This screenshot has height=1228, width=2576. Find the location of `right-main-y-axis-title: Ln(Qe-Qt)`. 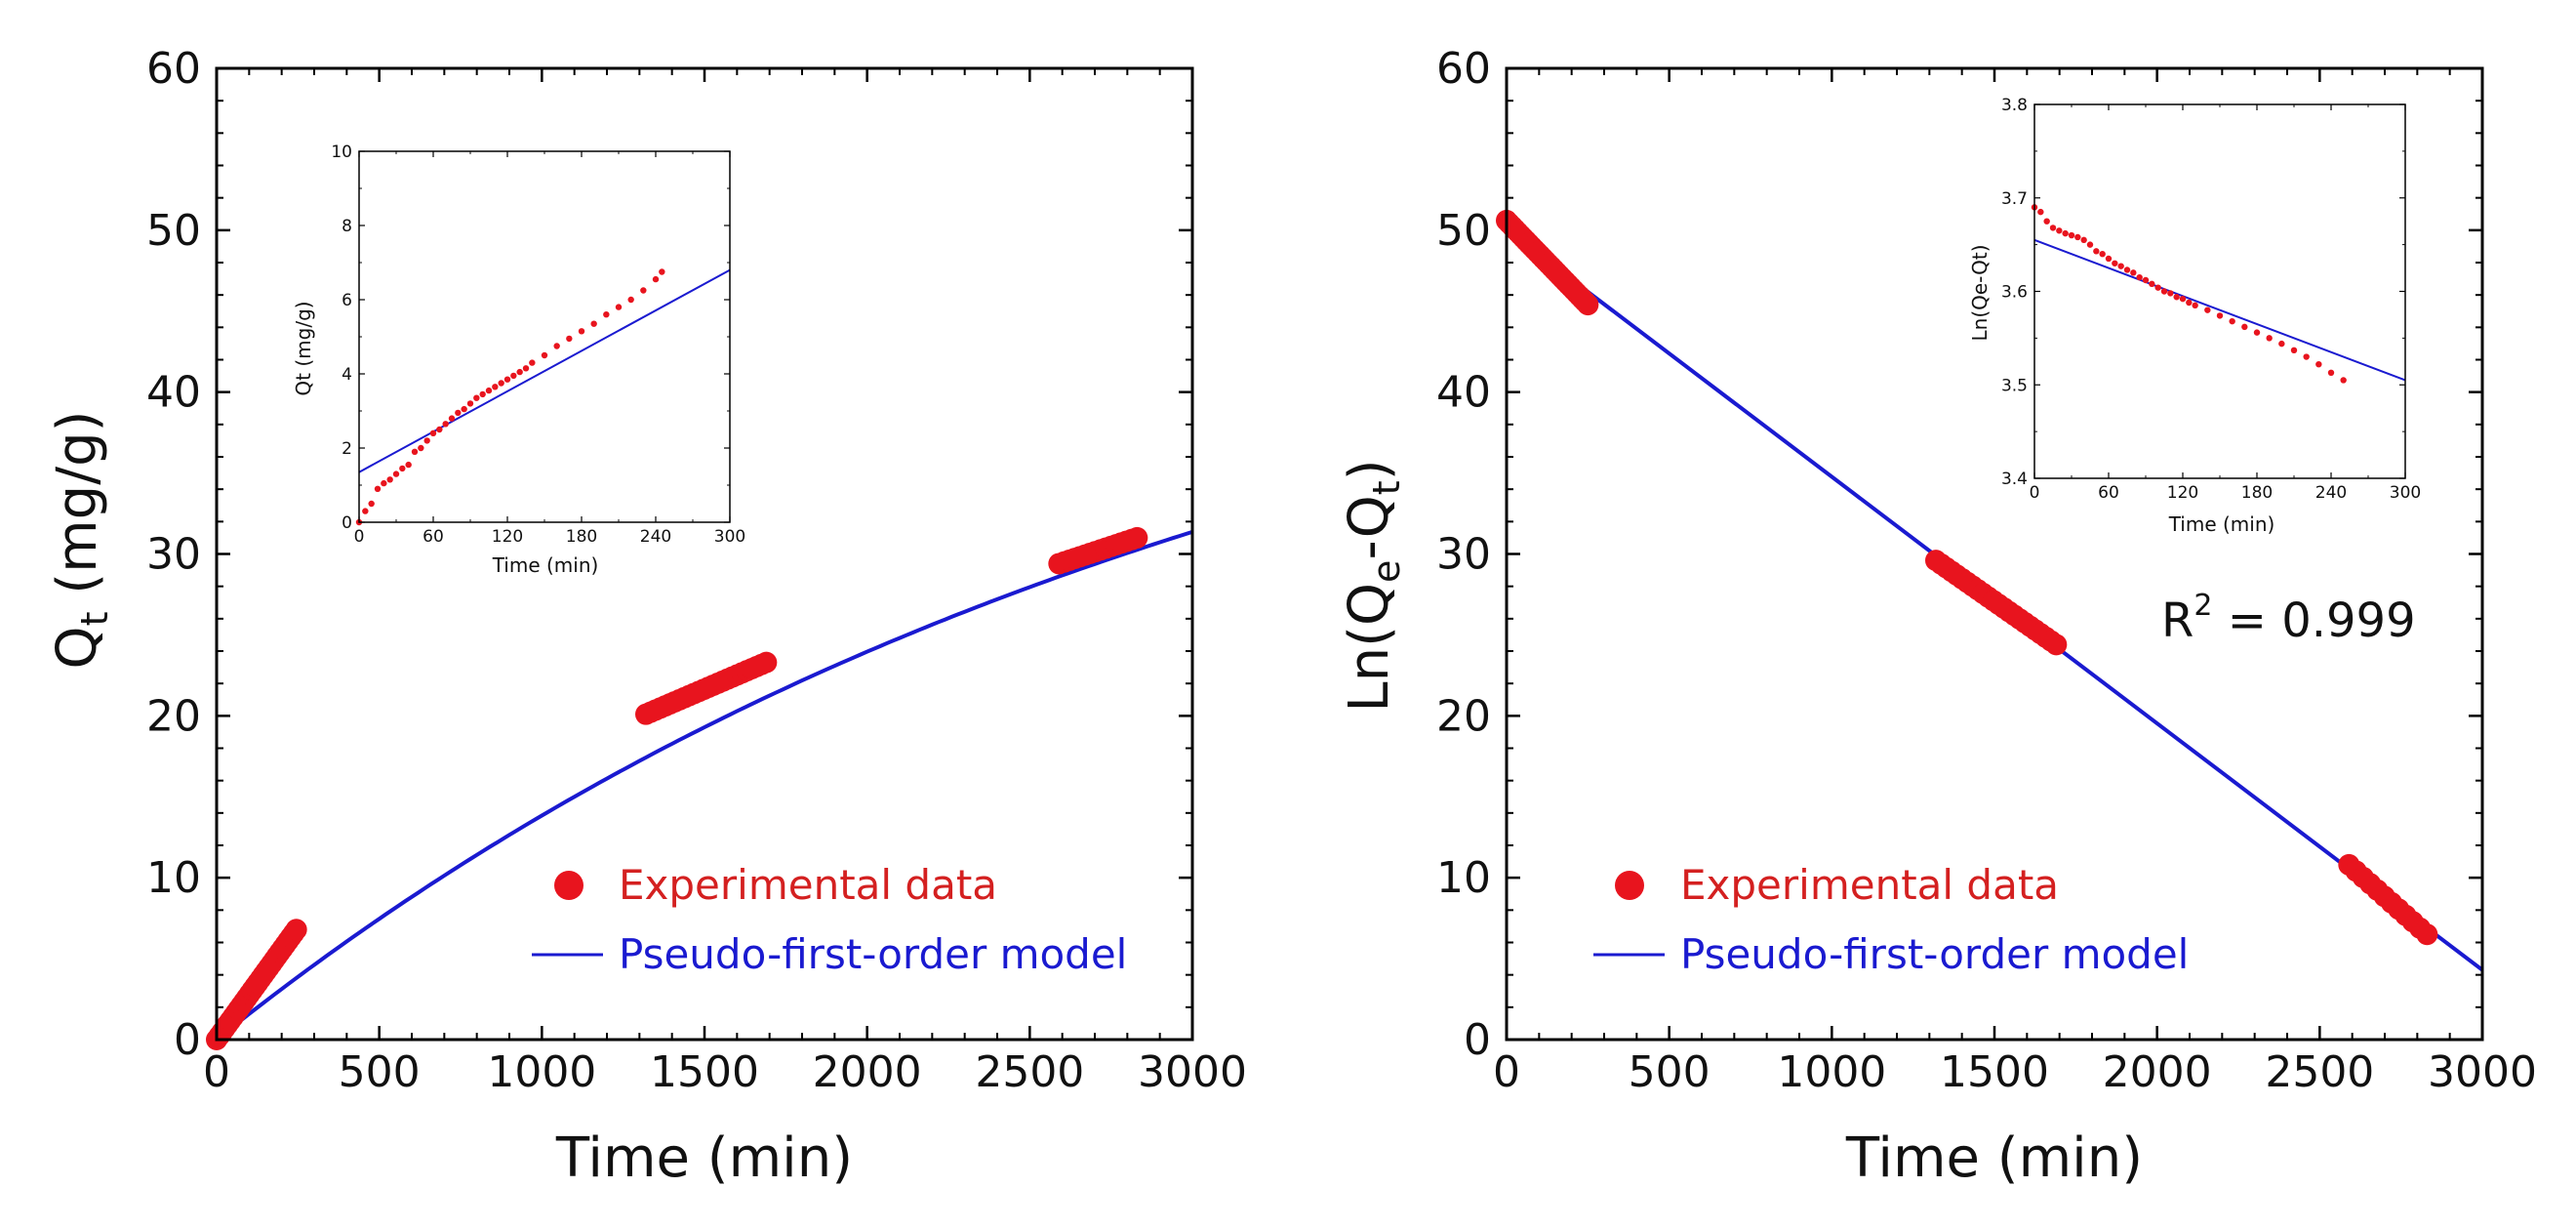

right-main-y-axis-title: Ln(Qe-Qt) is located at coordinates (1373, 585).